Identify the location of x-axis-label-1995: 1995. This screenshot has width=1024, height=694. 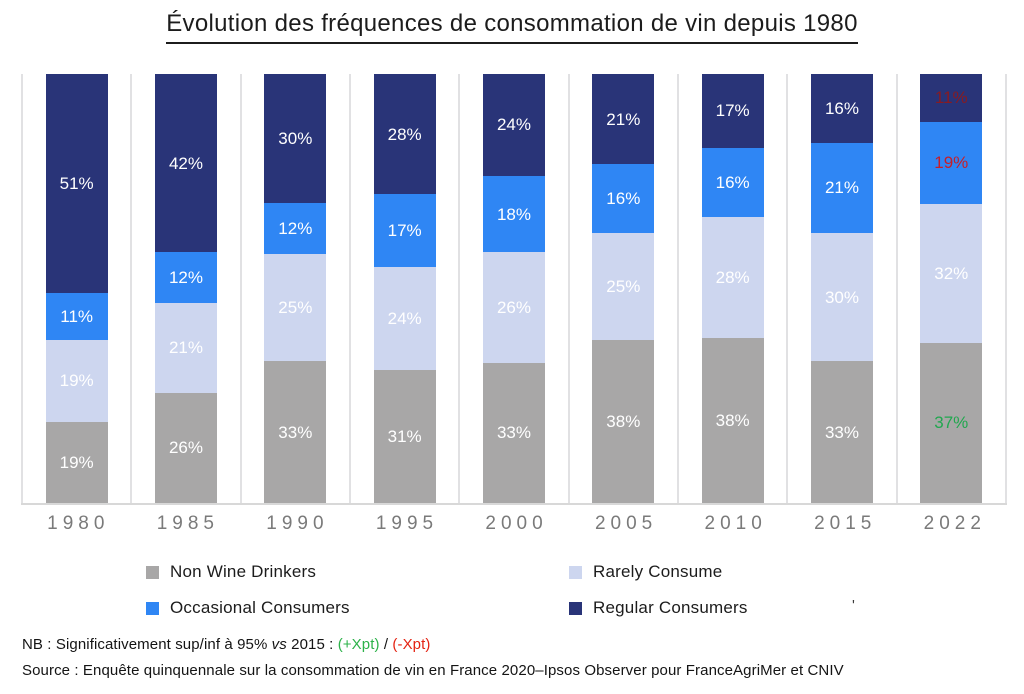
(407, 523).